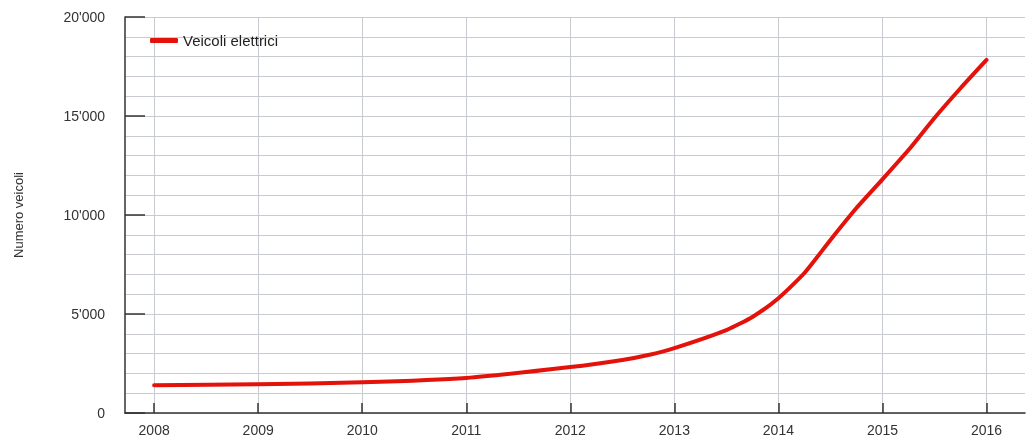 Image resolution: width=1029 pixels, height=448 pixels. What do you see at coordinates (882, 430) in the screenshot?
I see `x-tick-label: 2015` at bounding box center [882, 430].